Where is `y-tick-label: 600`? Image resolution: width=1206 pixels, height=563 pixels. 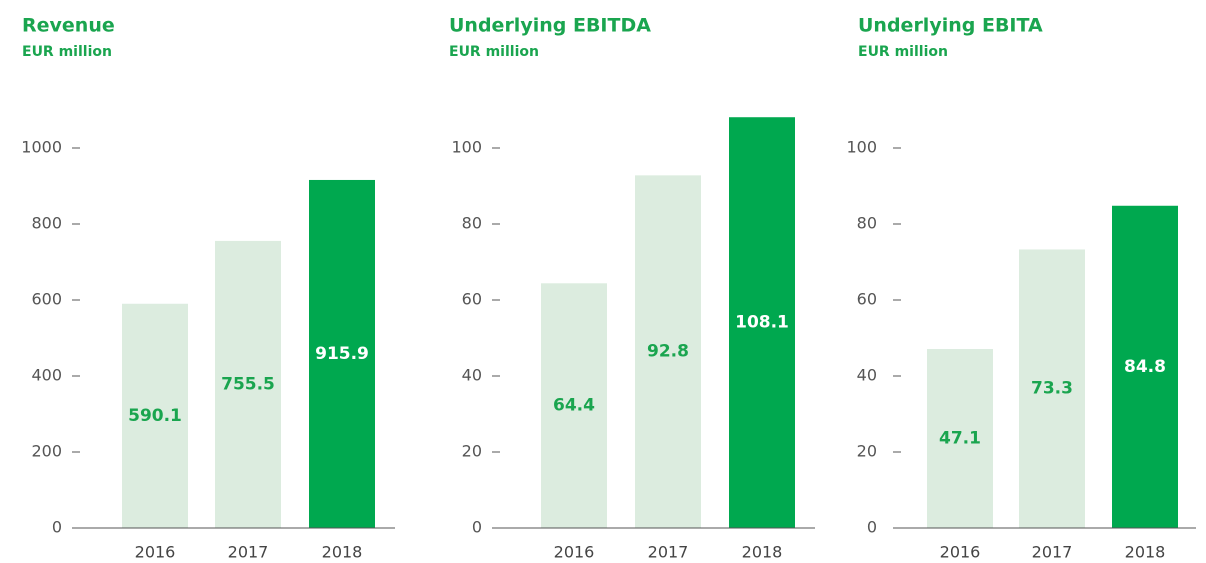
y-tick-label: 600 is located at coordinates (46, 299).